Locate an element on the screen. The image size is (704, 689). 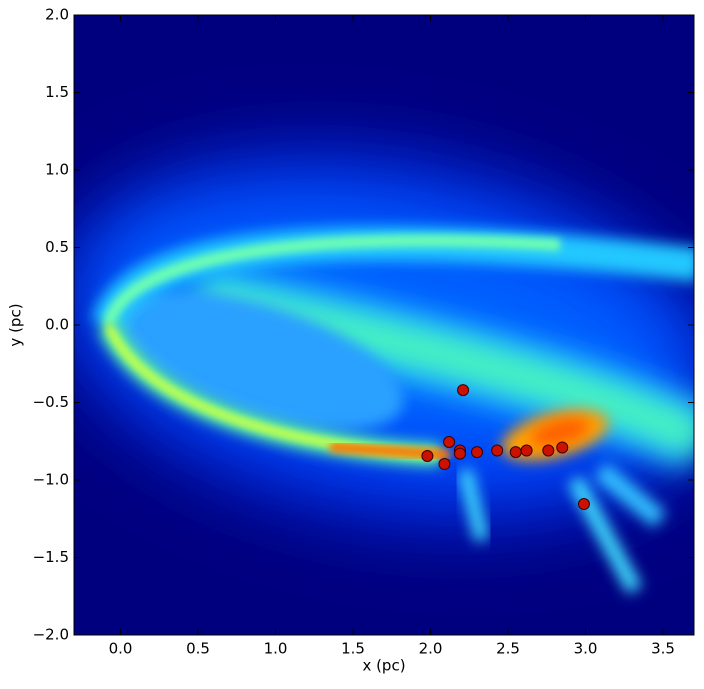
y-tick-label: −1.0 is located at coordinates (51, 480).